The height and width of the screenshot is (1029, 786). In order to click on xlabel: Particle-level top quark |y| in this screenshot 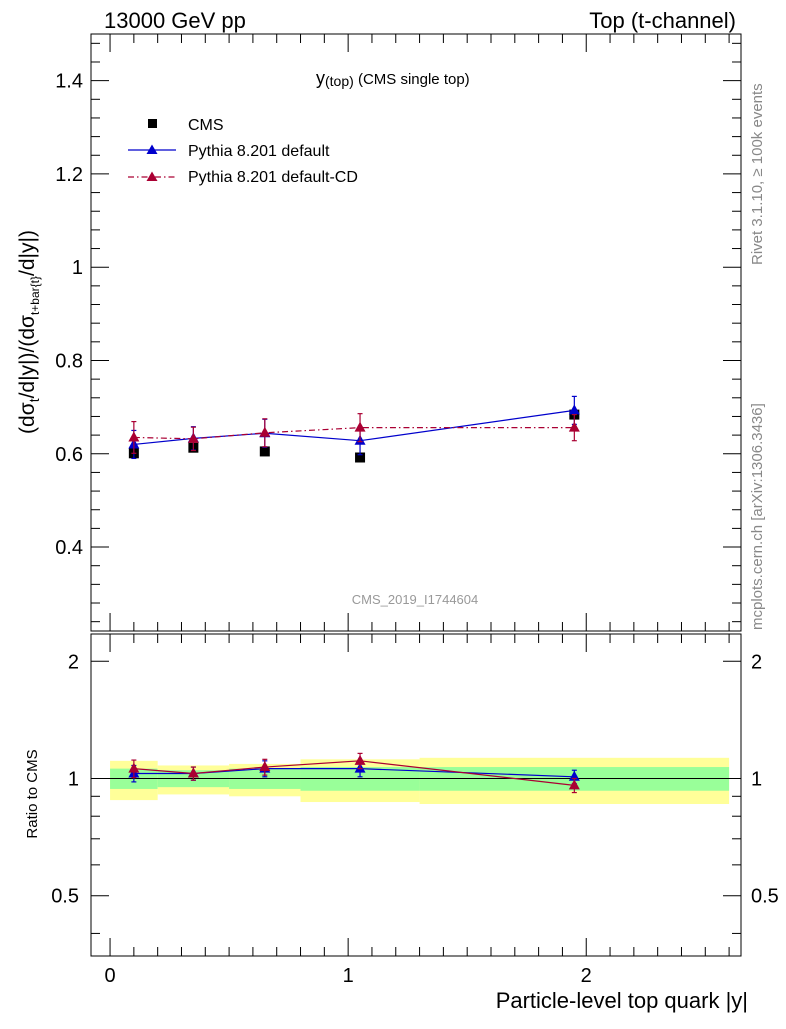, I will do `click(622, 1000)`.